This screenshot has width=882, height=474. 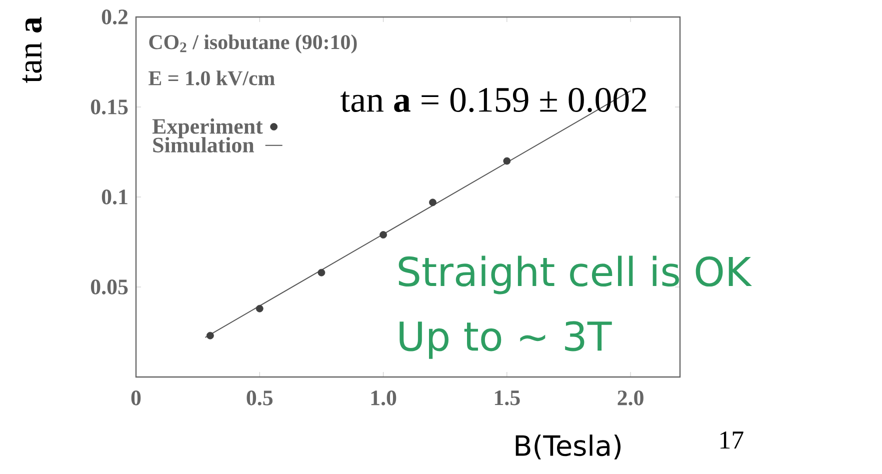 What do you see at coordinates (732, 440) in the screenshot?
I see `text: 17` at bounding box center [732, 440].